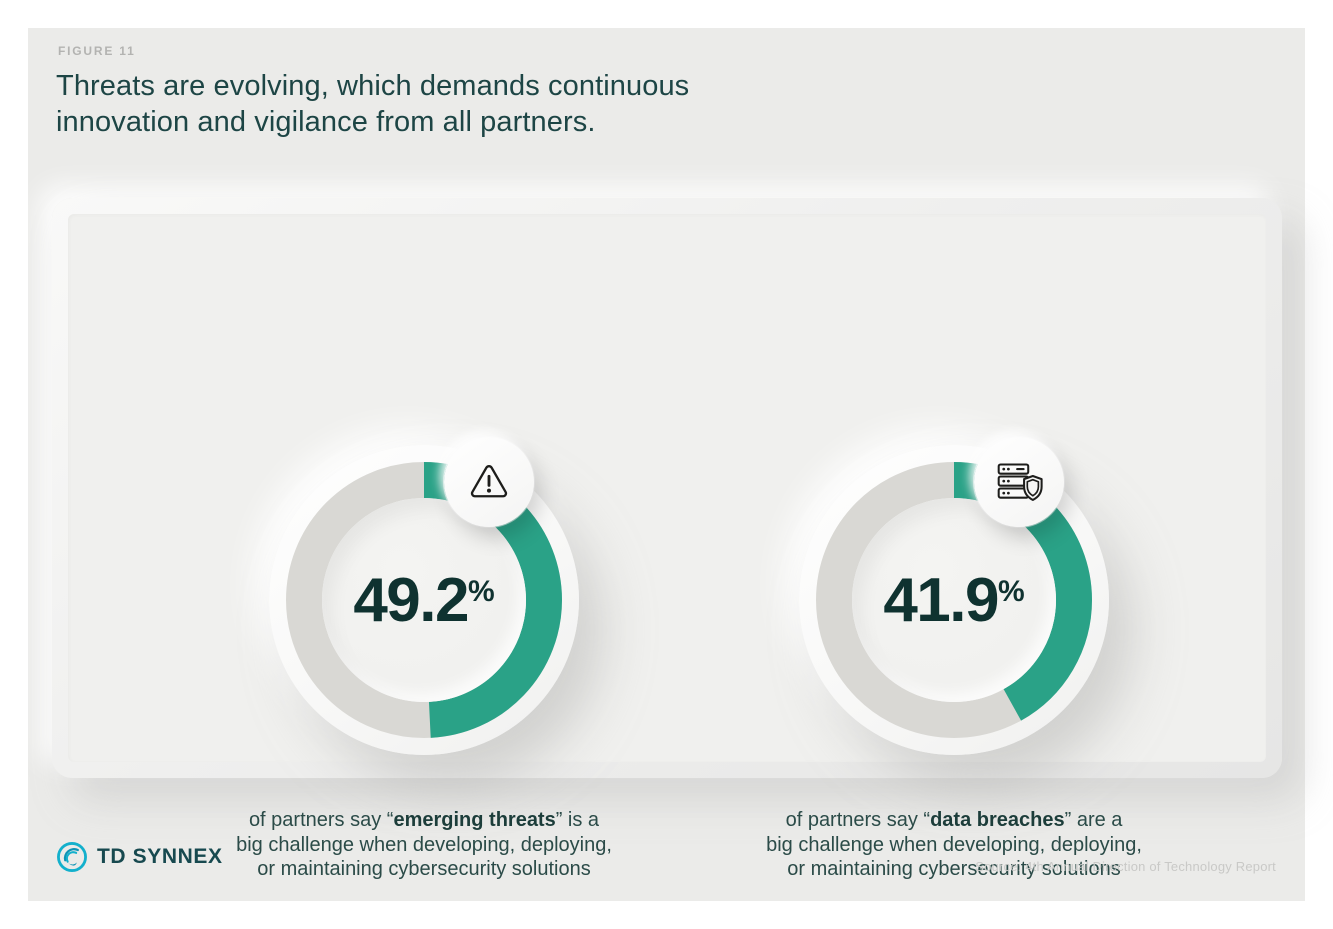 The height and width of the screenshot is (929, 1333). What do you see at coordinates (72, 857) in the screenshot?
I see `td-synnex-logo-icon` at bounding box center [72, 857].